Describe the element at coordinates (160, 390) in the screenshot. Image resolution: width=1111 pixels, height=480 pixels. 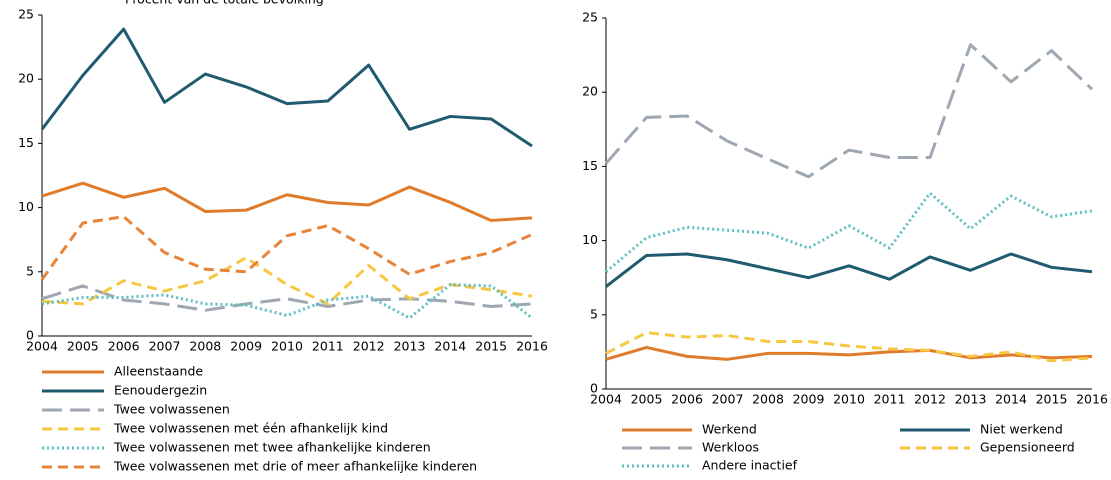
I see `legend-label: Eenoudergezin` at that location.